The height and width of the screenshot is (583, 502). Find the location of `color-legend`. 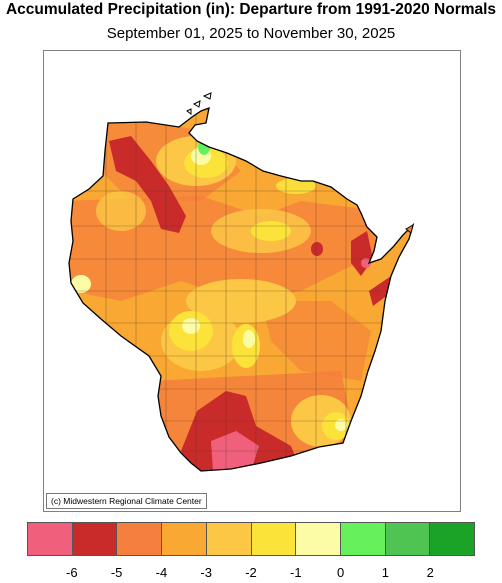

color-legend is located at coordinates (251, 539).